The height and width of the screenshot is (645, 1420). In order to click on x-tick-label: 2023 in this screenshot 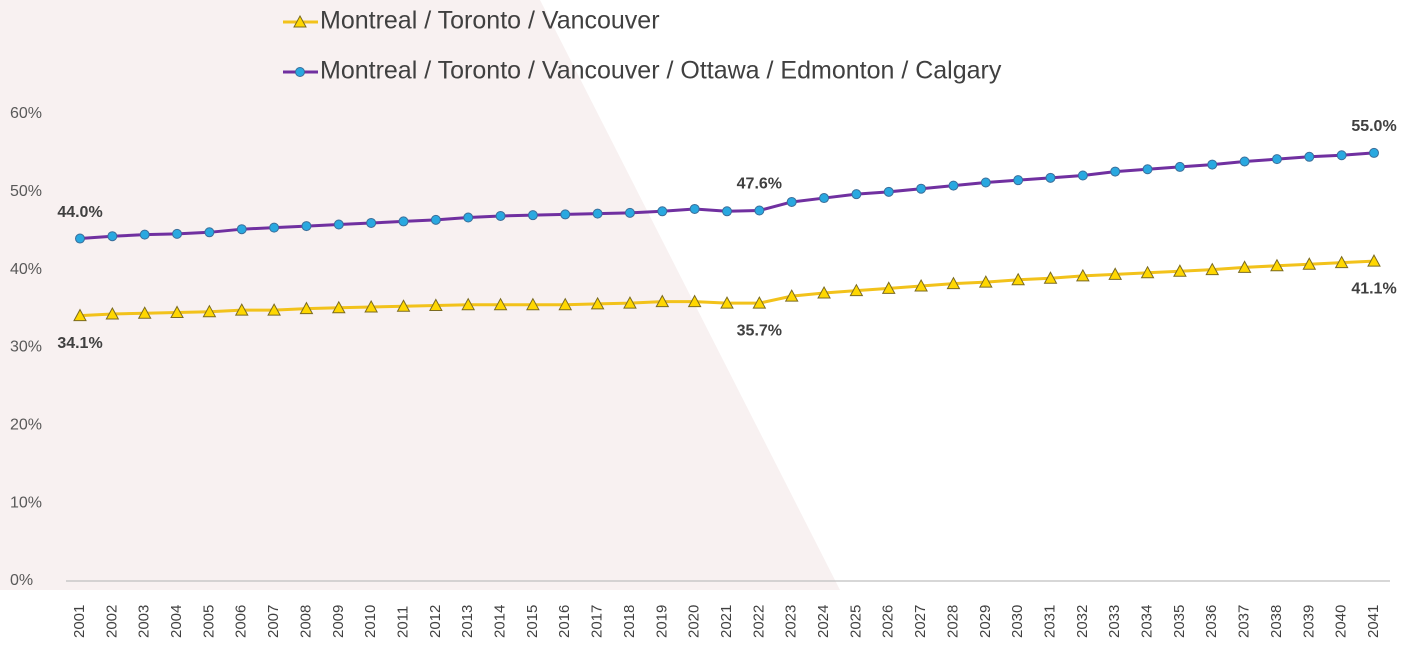, I will do `click(791, 621)`.